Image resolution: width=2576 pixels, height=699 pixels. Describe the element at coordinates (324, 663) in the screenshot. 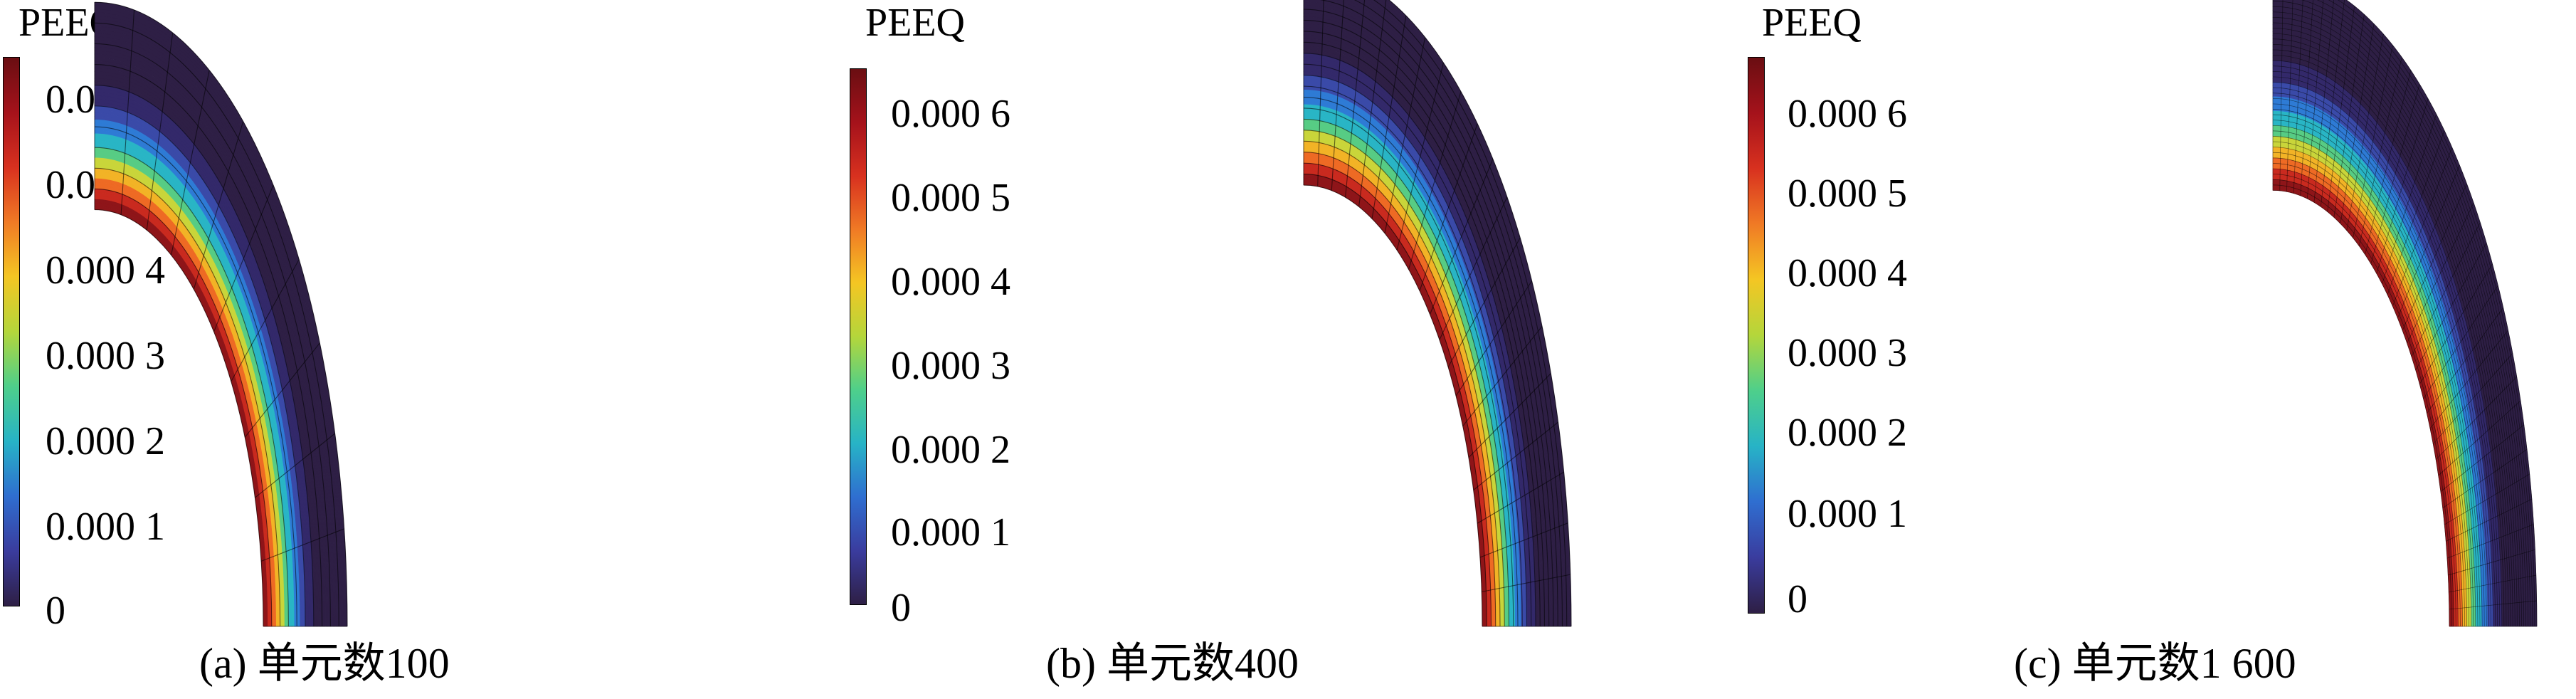

I see `panel-caption: (a) 单元数100` at that location.